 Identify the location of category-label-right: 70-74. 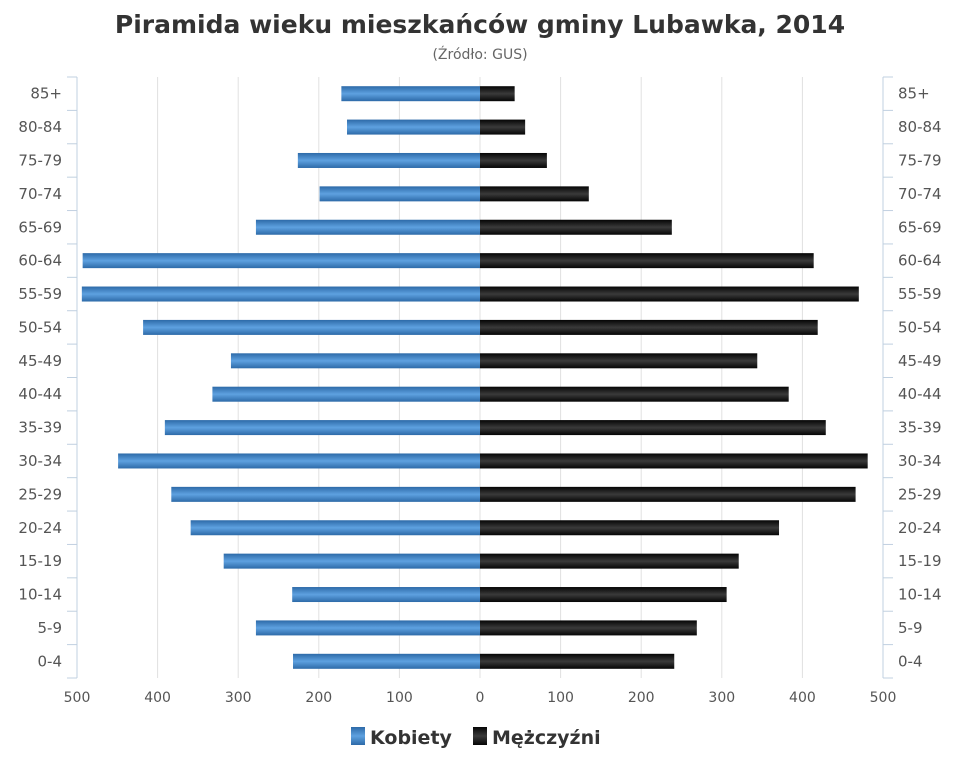
(920, 194).